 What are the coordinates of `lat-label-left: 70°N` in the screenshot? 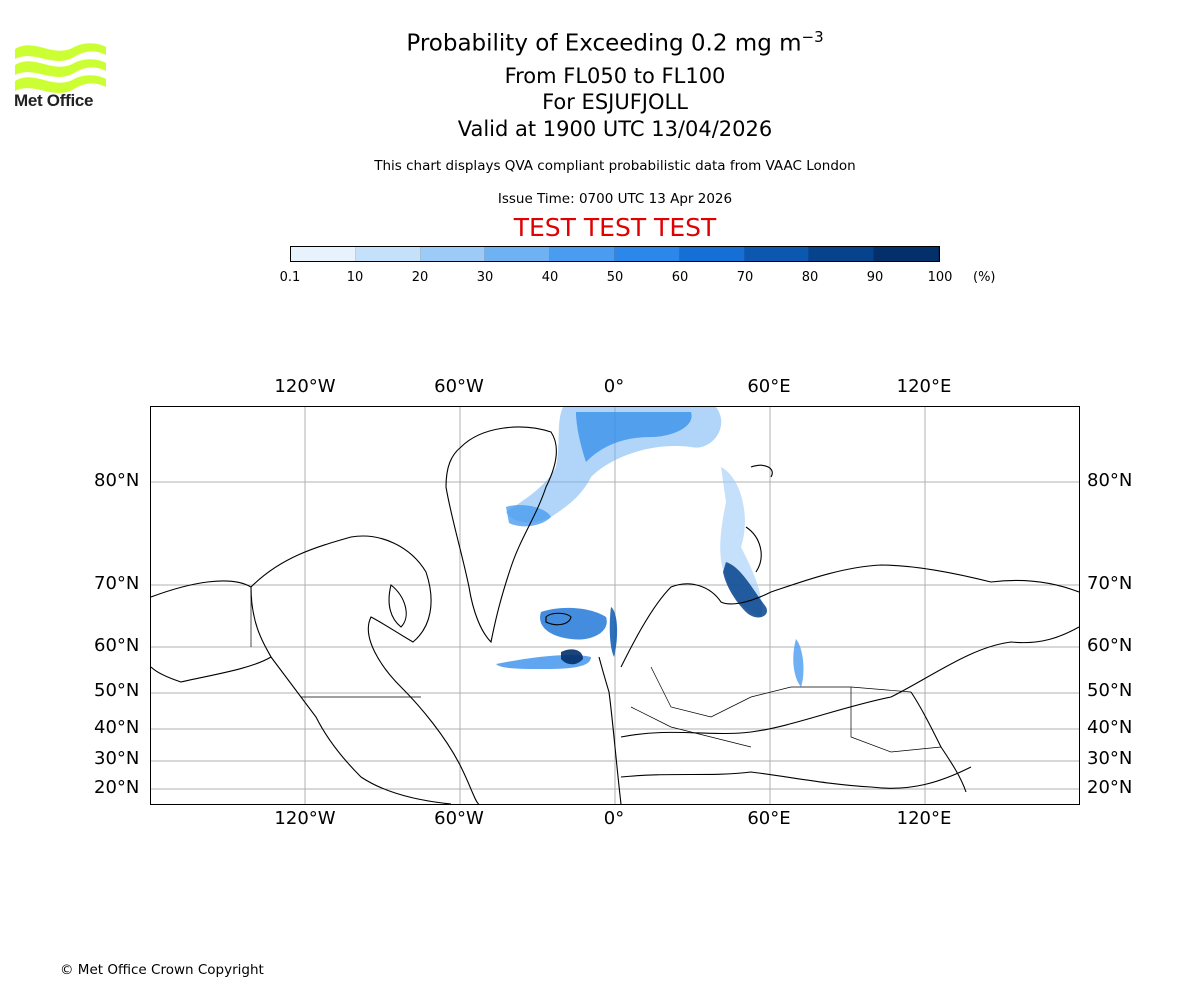 It's located at (117, 583).